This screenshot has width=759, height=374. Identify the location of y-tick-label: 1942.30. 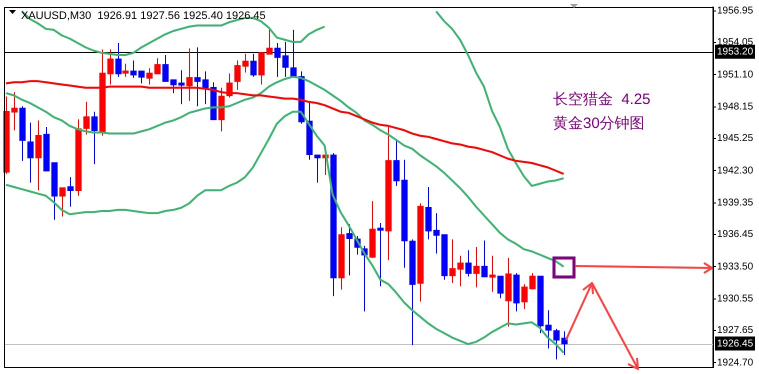
(735, 170).